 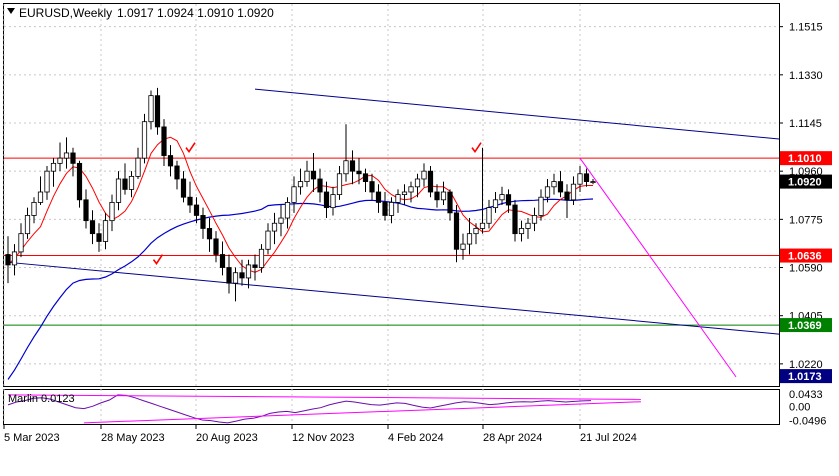 What do you see at coordinates (393, 298) in the screenshot?
I see `trendline-lower` at bounding box center [393, 298].